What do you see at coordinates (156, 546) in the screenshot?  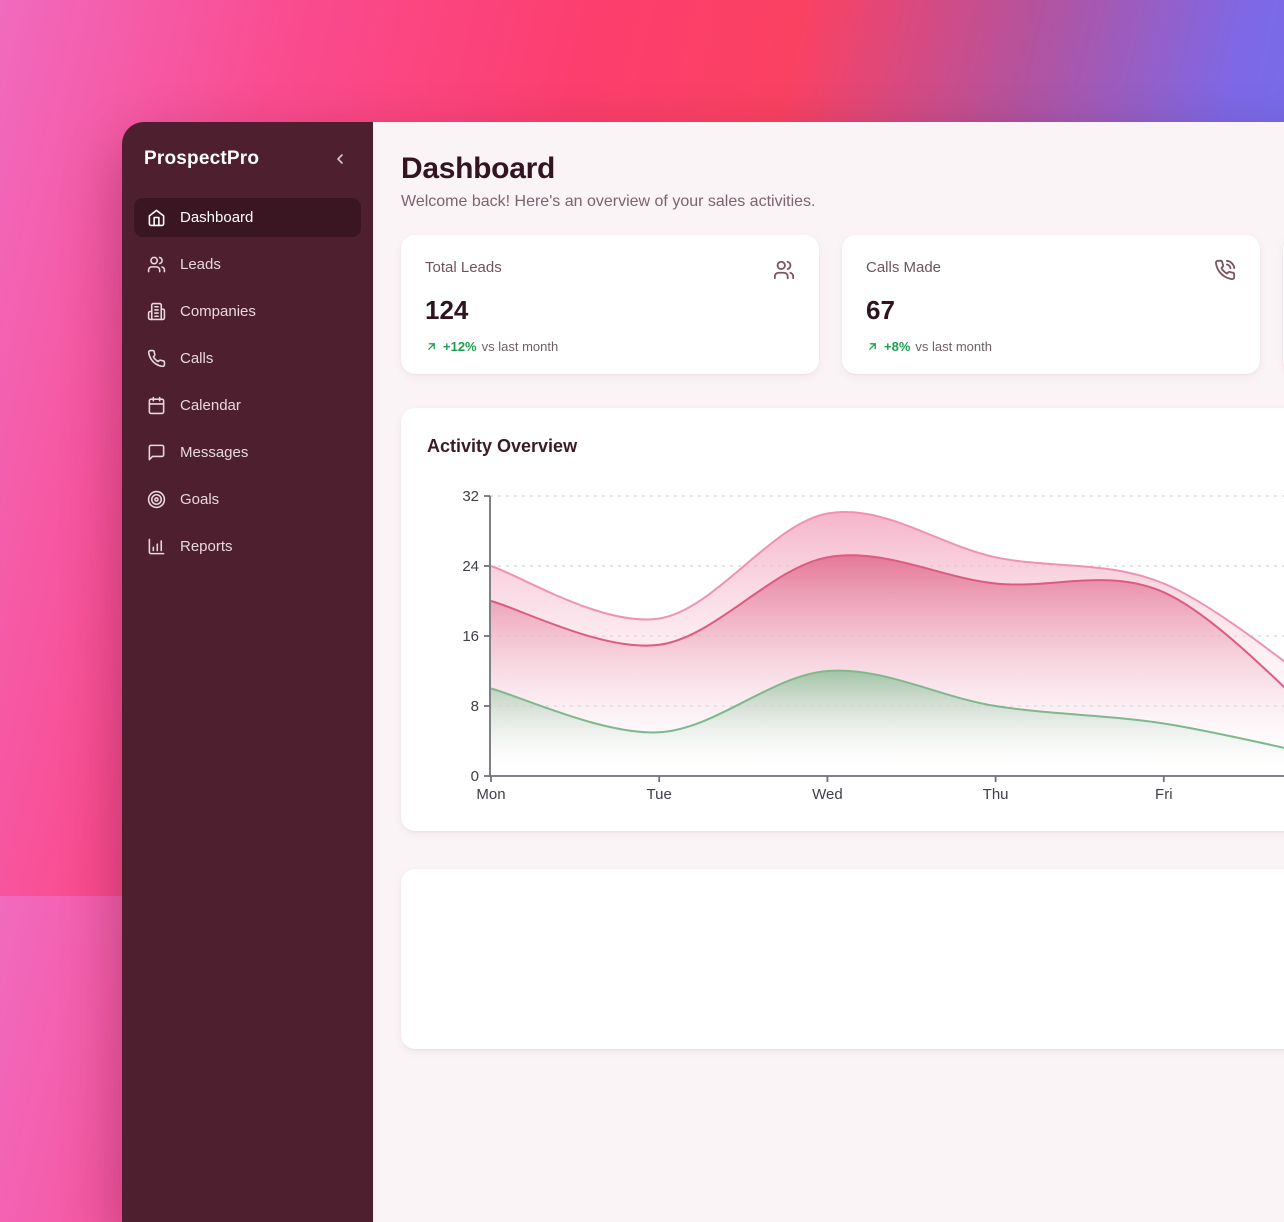 I see `bar-chart-icon` at bounding box center [156, 546].